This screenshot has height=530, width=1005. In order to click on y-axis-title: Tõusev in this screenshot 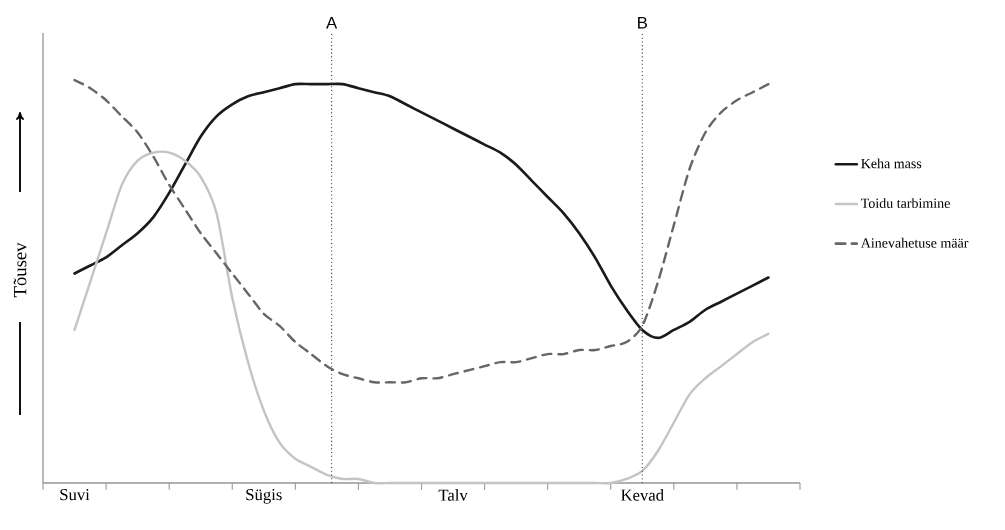, I will do `click(20, 270)`.